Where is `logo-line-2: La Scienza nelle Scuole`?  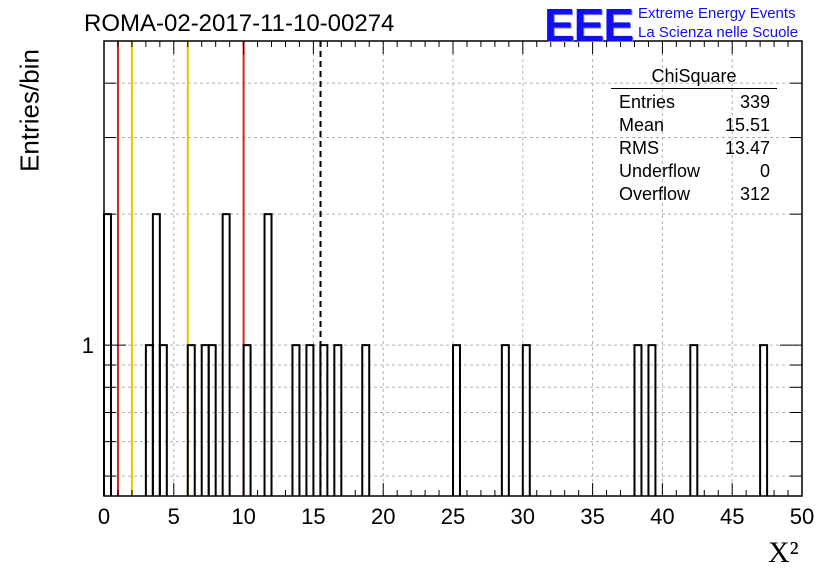 logo-line-2: La Scienza nelle Scuole is located at coordinates (718, 32).